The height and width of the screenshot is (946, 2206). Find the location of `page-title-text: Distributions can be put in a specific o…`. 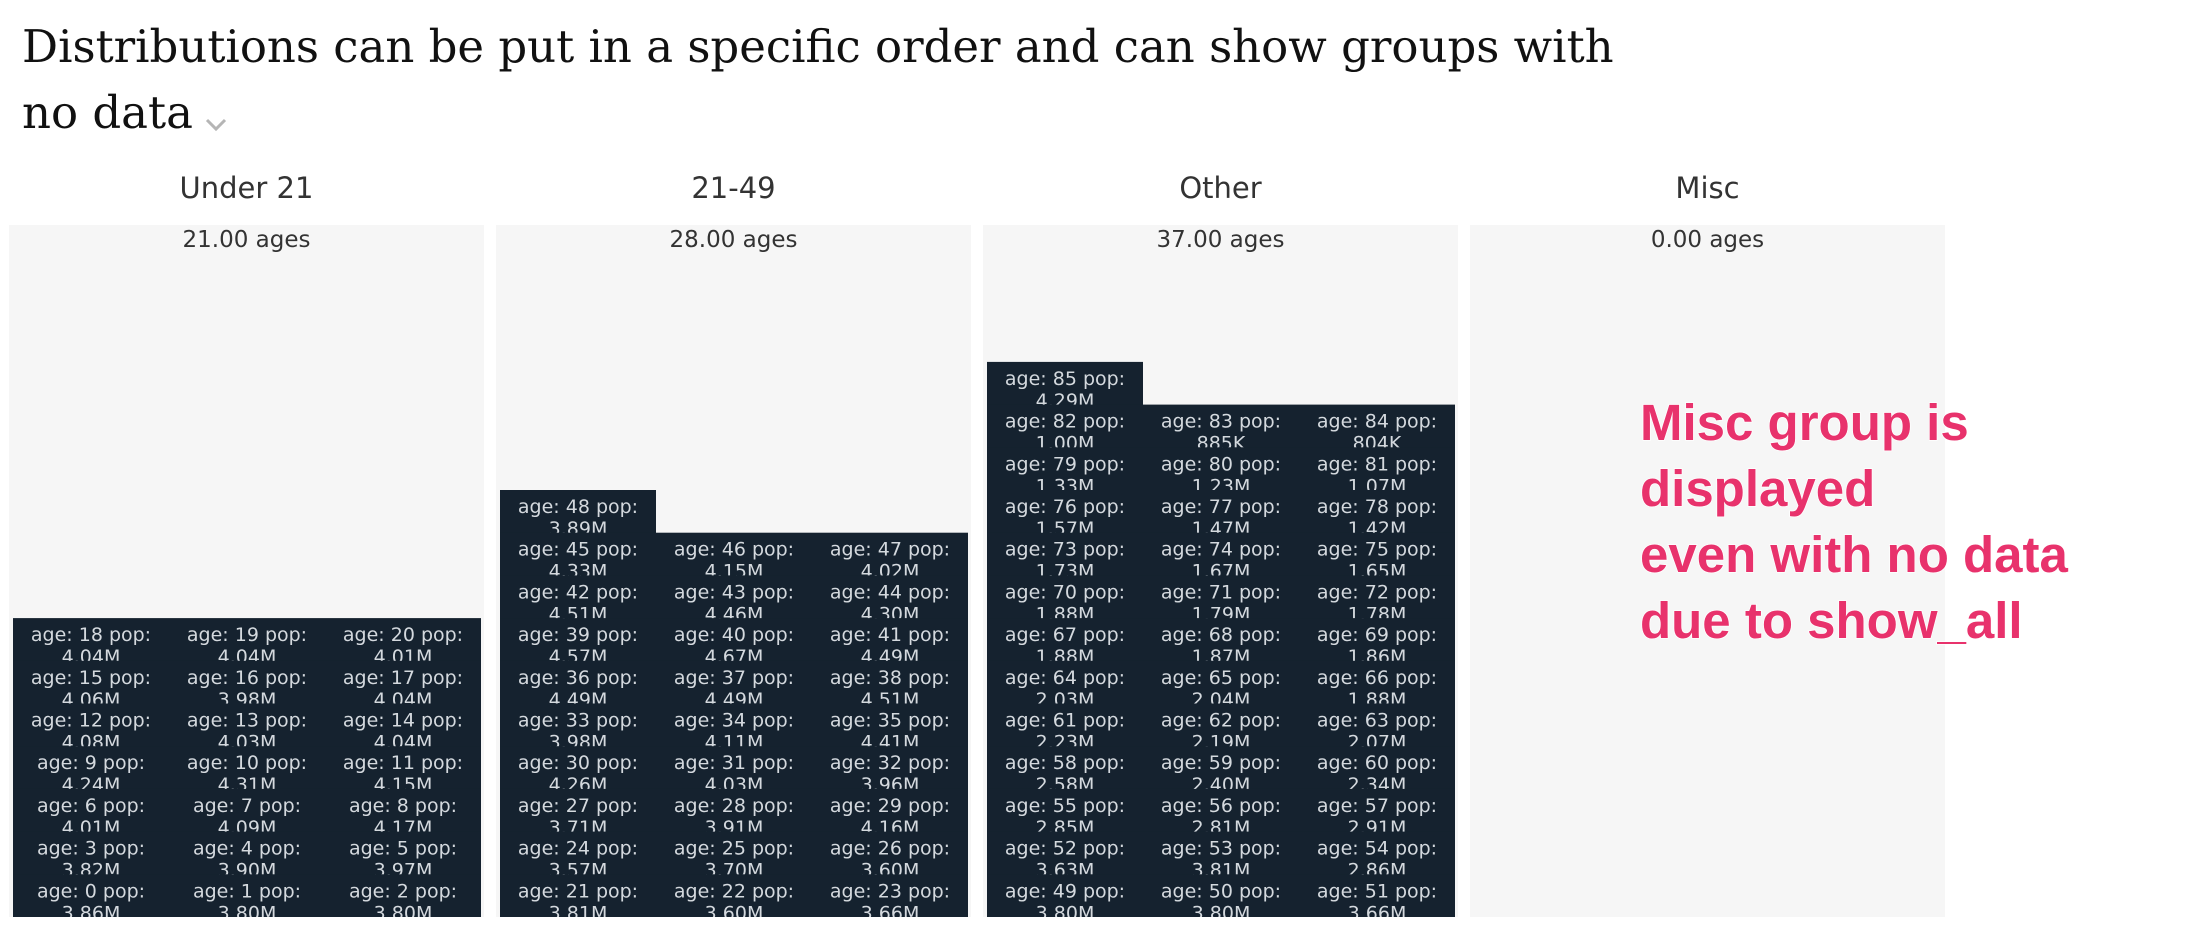

page-title-text: Distributions can be put in a specific o… is located at coordinates (818, 79).